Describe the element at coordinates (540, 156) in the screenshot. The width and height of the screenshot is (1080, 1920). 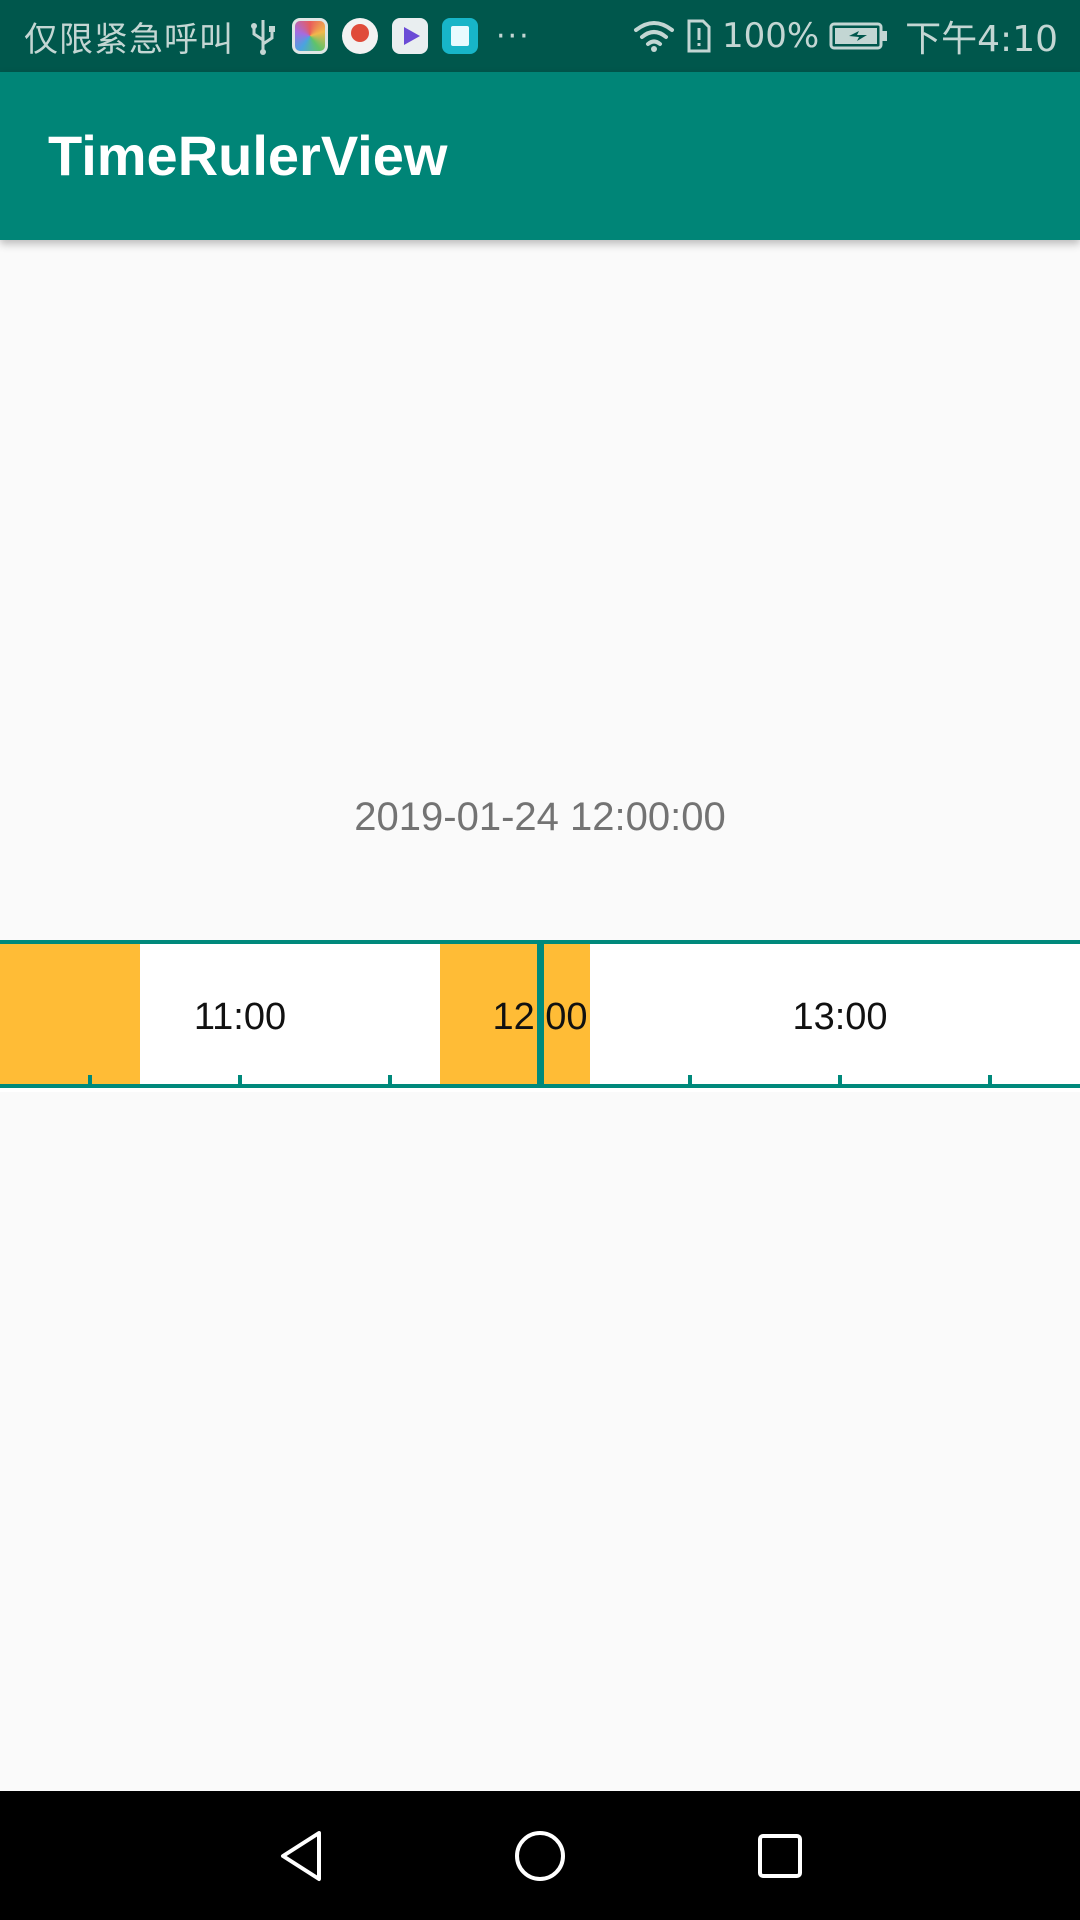
I see `app-bar: TimeRulerView` at that location.